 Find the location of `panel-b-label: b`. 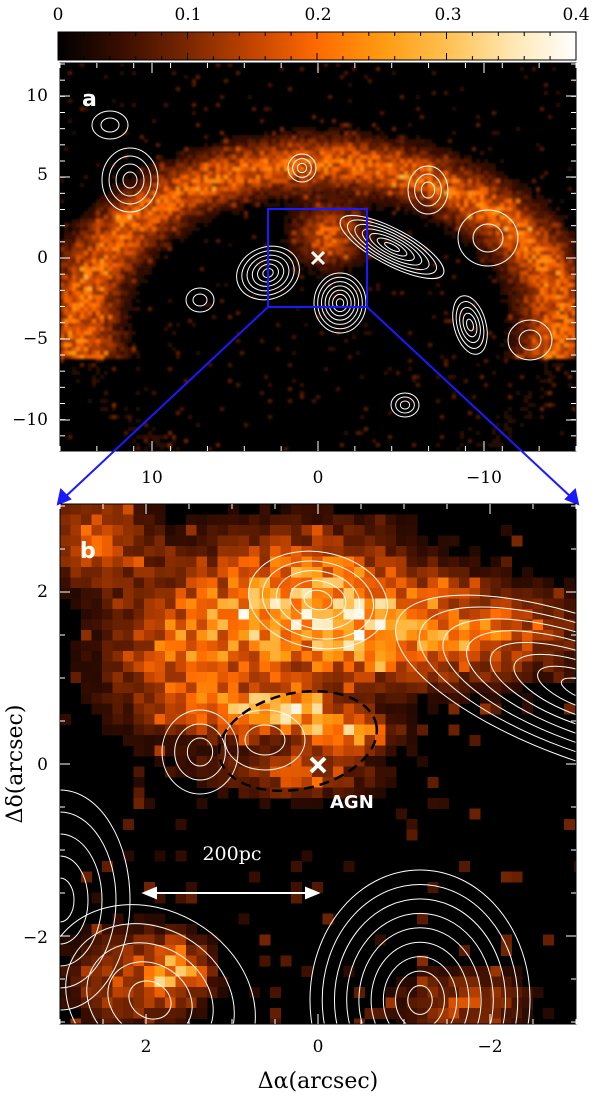

panel-b-label: b is located at coordinates (88, 551).